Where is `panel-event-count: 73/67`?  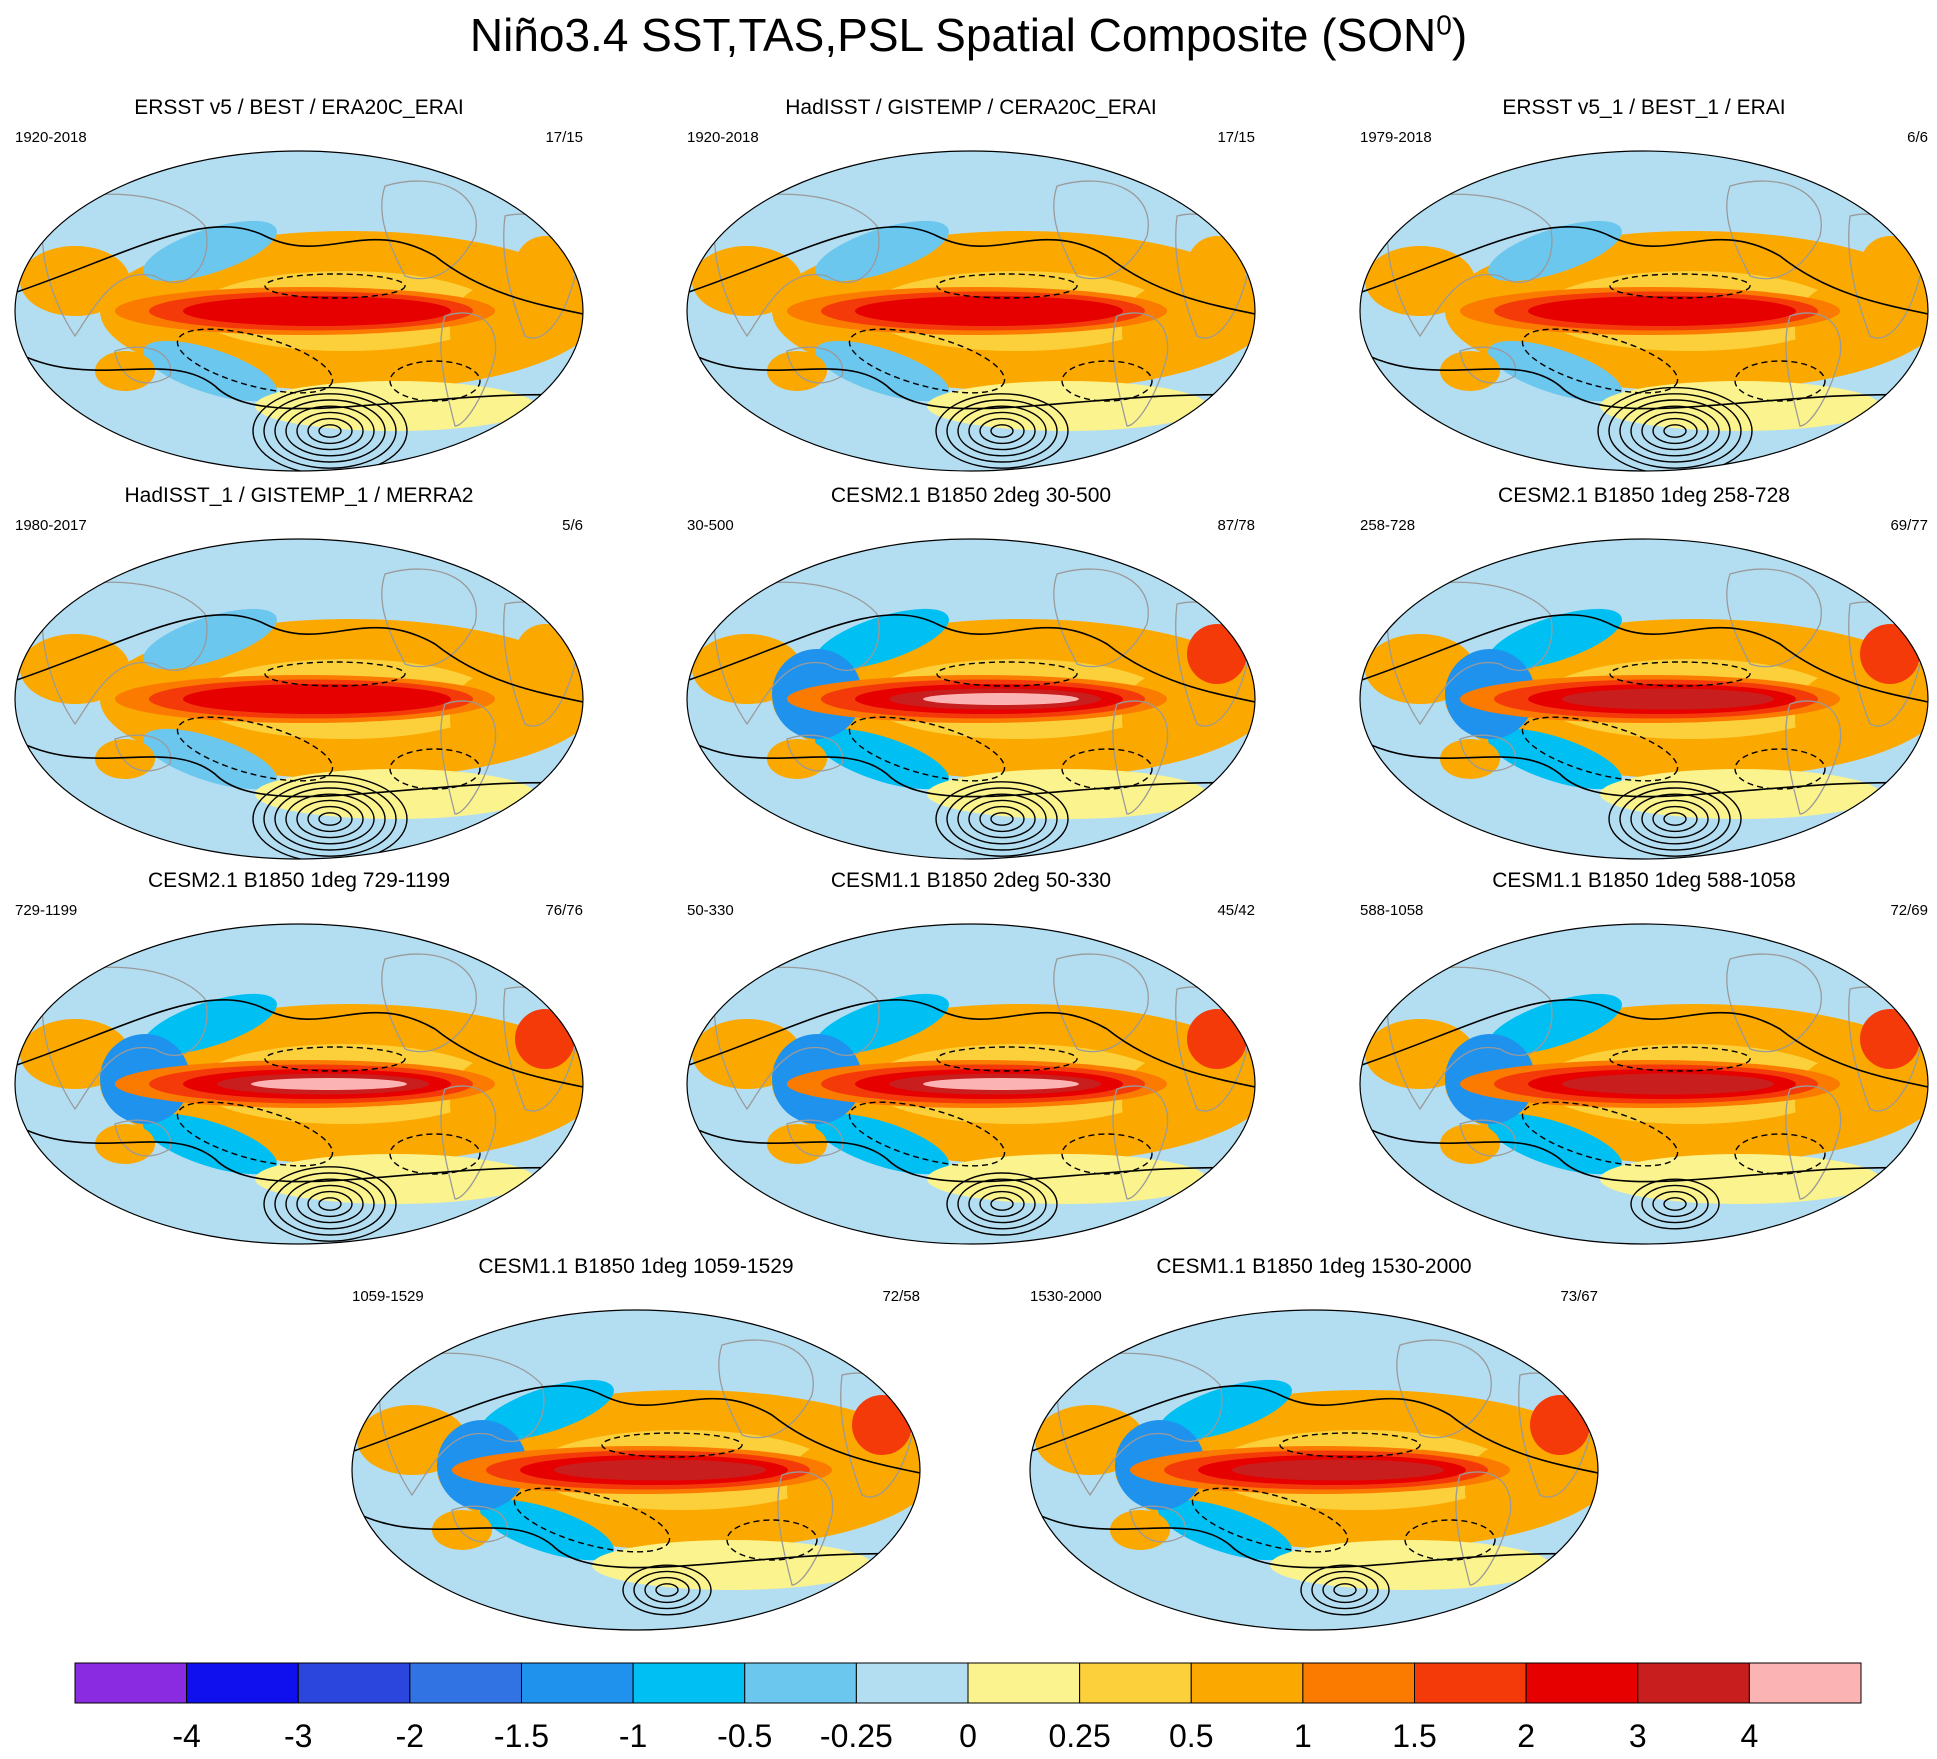
panel-event-count: 73/67 is located at coordinates (1579, 1296).